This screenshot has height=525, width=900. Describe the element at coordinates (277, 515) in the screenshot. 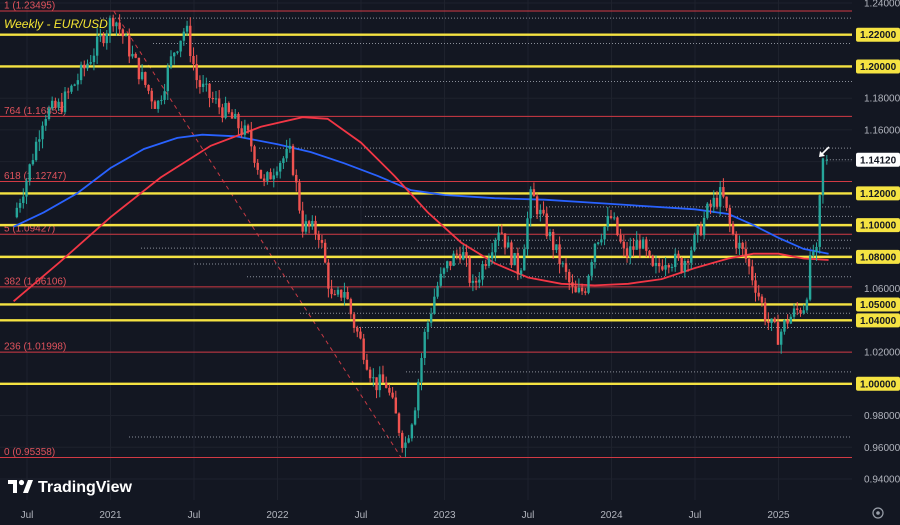

I see `time-tick-3: 2022` at that location.